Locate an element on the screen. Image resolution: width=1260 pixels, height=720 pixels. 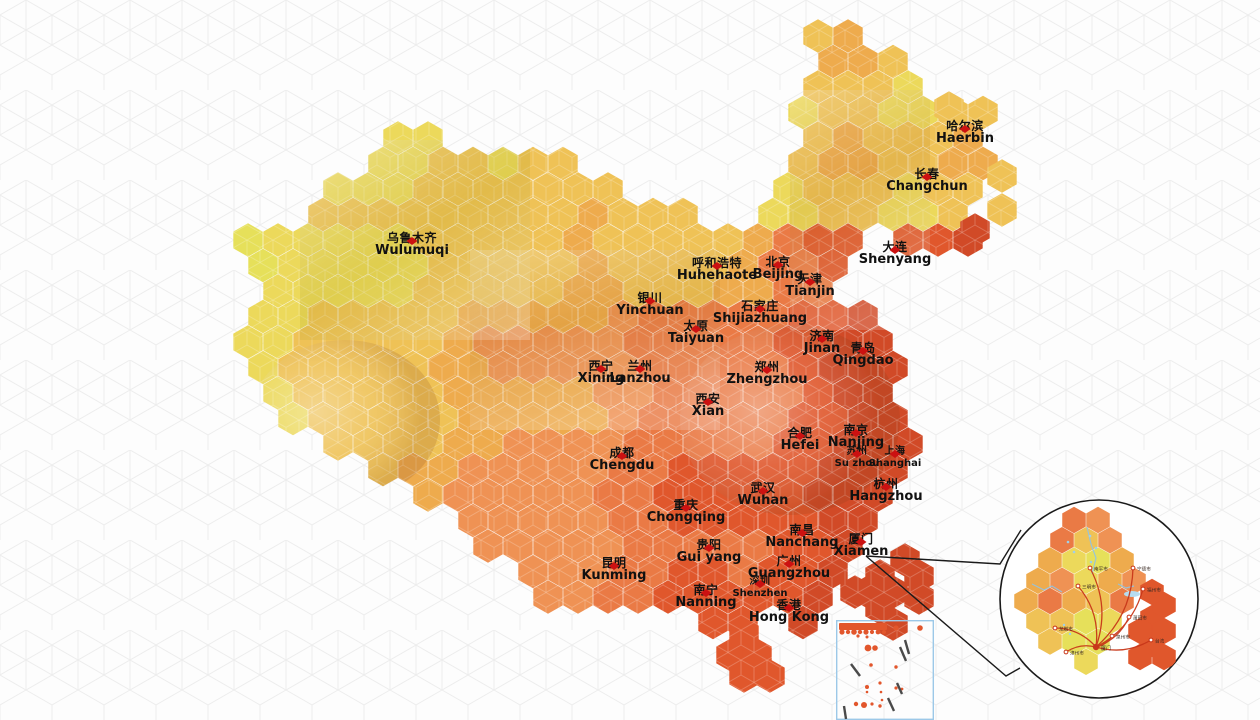
city-label-pinyin: Shijiazhuang is located at coordinates (760, 318).